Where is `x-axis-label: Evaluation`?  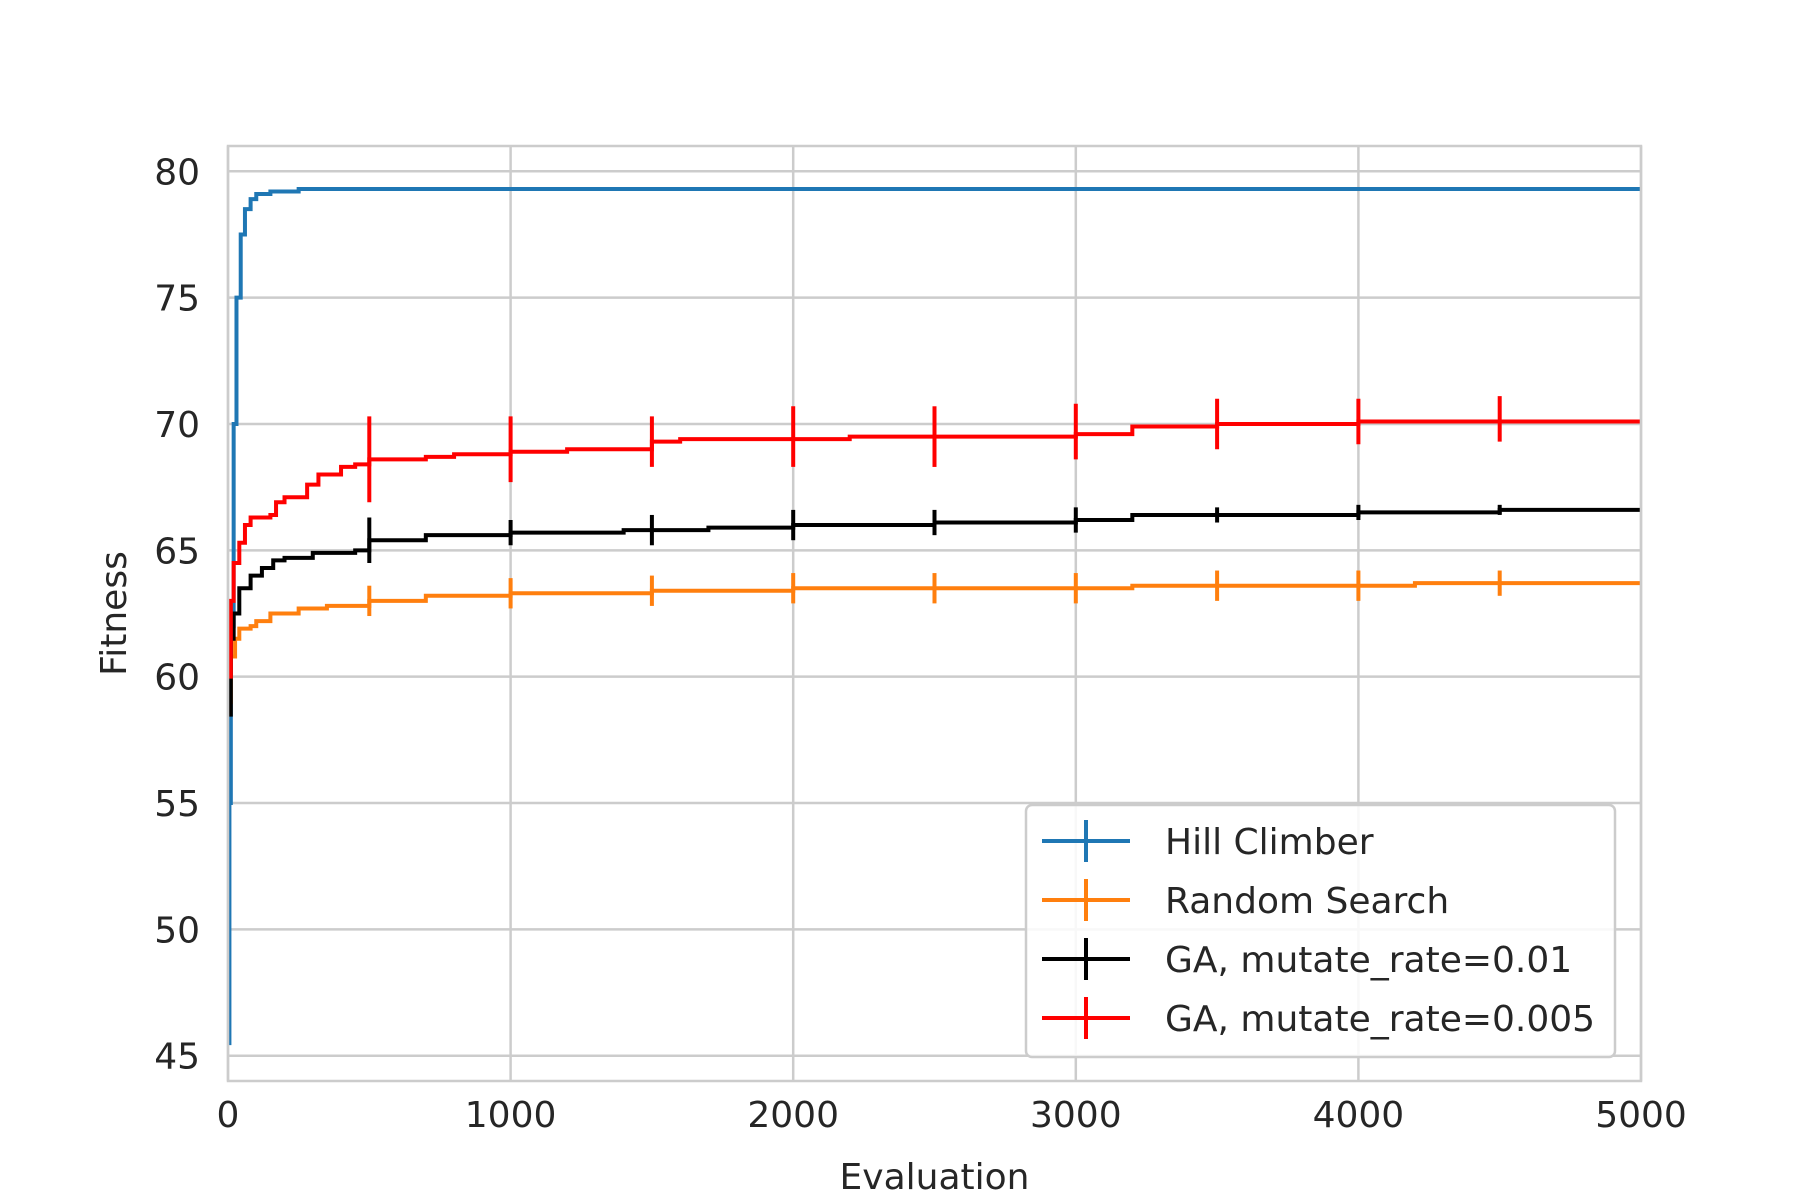
x-axis-label: Evaluation is located at coordinates (935, 1177).